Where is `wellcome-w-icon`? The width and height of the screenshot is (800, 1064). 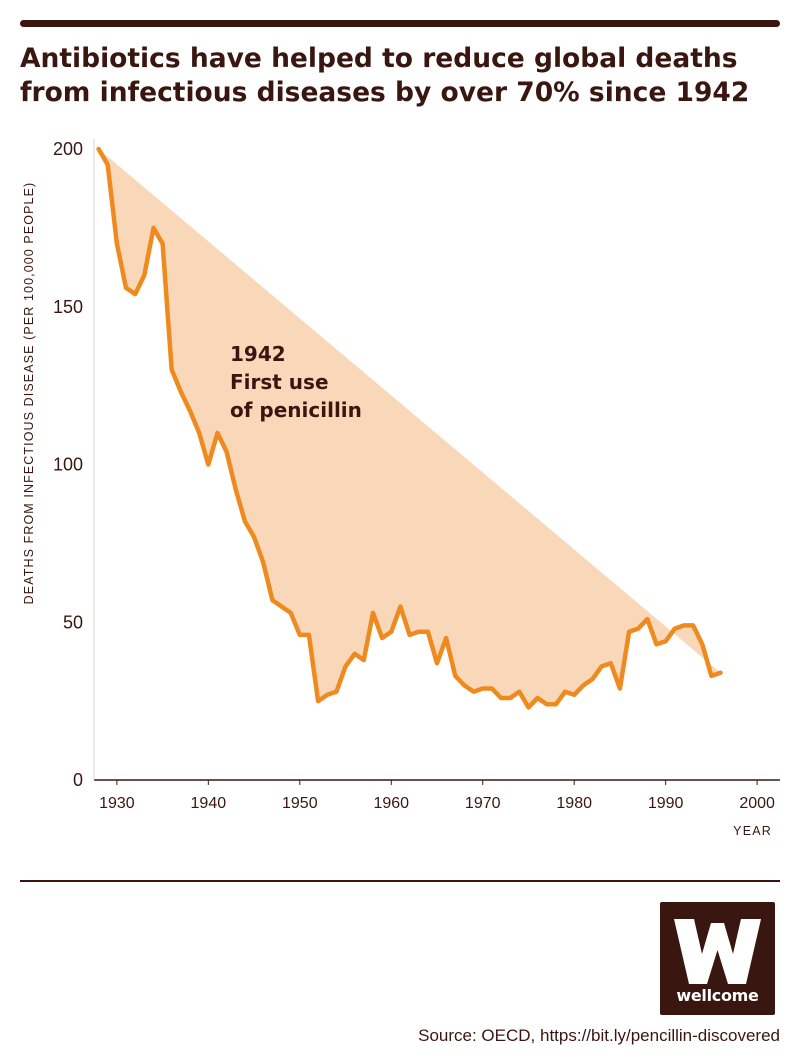 wellcome-w-icon is located at coordinates (717, 951).